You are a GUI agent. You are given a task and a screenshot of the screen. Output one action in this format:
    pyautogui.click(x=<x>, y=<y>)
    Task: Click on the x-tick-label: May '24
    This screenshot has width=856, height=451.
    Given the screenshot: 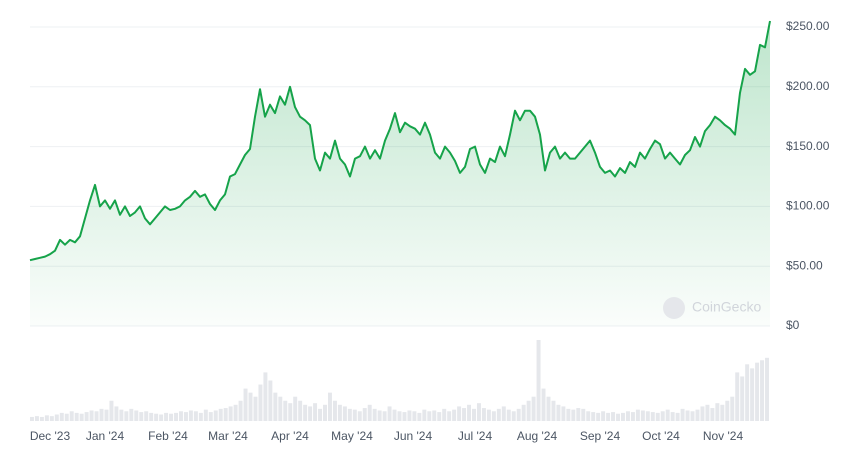 What is the action you would take?
    pyautogui.click(x=352, y=436)
    